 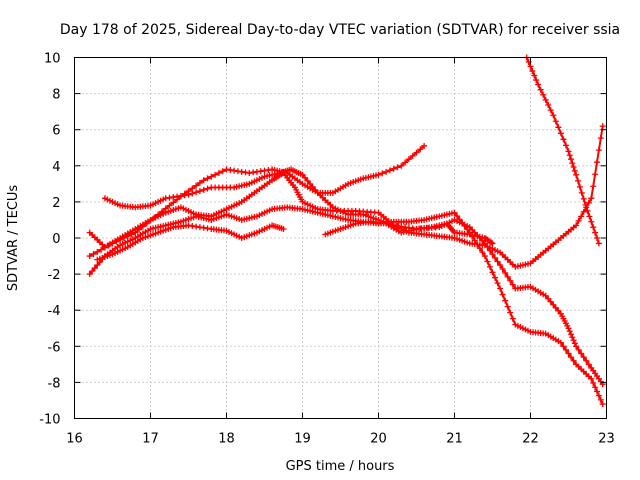 I want to click on x-tick-label: 23, so click(x=606, y=439).